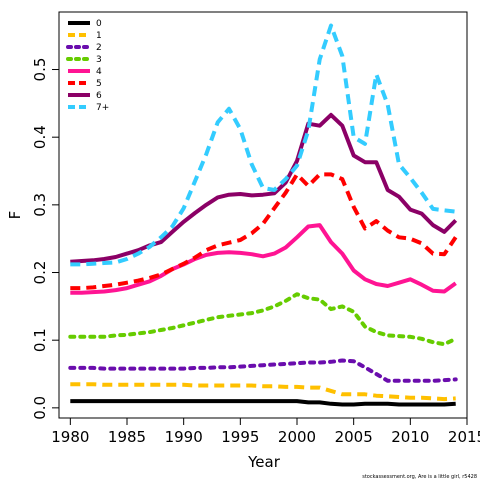 The width and height of the screenshot is (480, 485). Describe the element at coordinates (15, 215) in the screenshot. I see `y-axis-title: F` at that location.